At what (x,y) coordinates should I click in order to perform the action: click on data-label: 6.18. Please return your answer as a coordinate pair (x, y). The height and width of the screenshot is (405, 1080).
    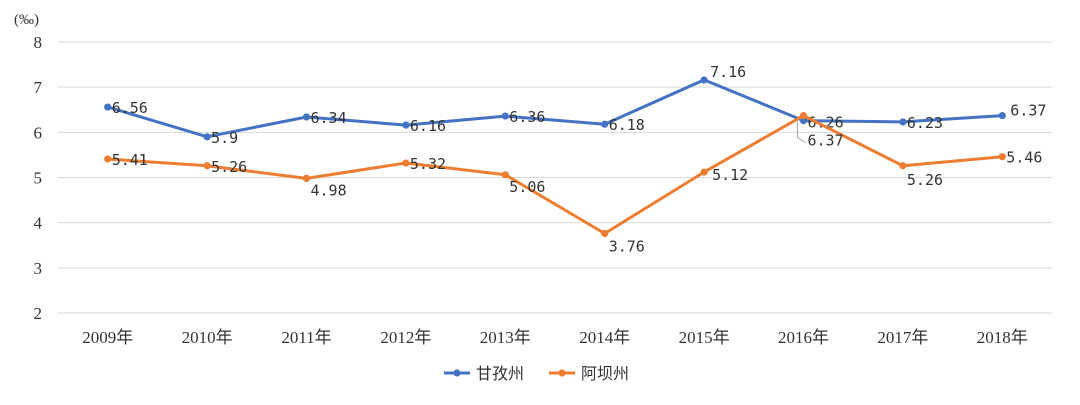
    Looking at the image, I should click on (627, 125).